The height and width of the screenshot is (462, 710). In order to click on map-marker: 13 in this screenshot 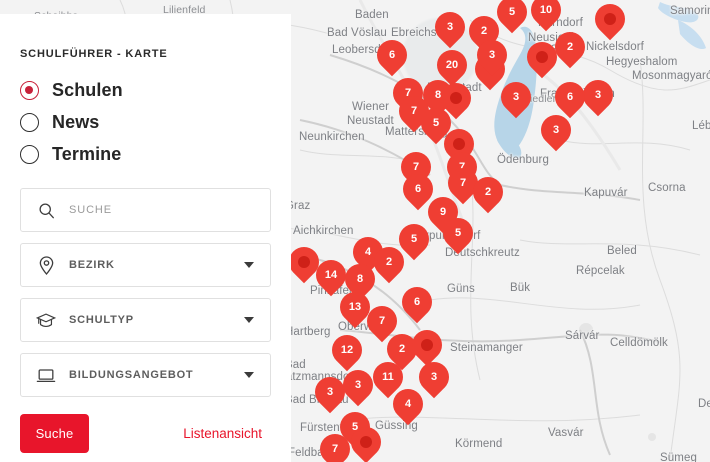, I will do `click(355, 309)`.